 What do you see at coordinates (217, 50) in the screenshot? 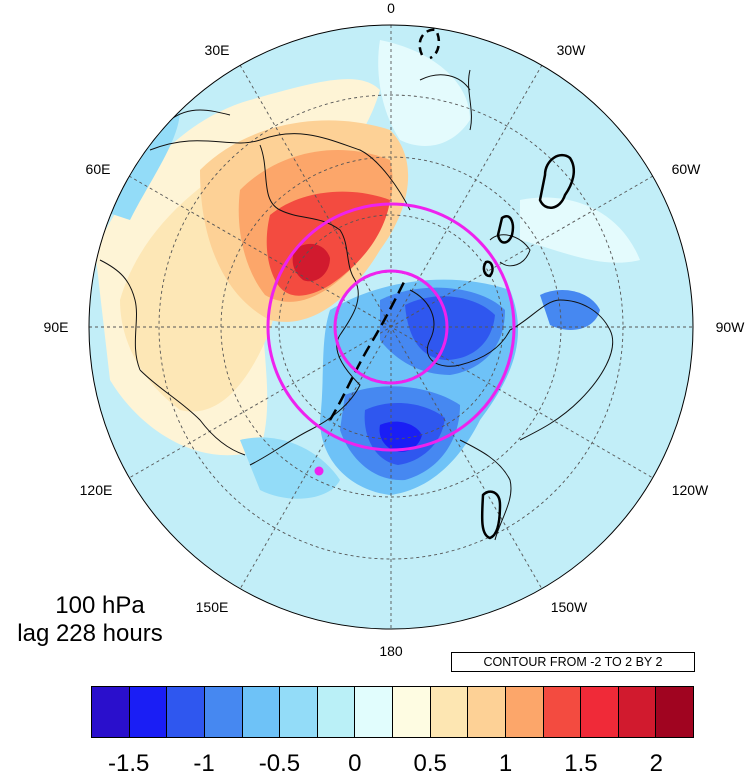
I see `lon-label-30e: 30E` at bounding box center [217, 50].